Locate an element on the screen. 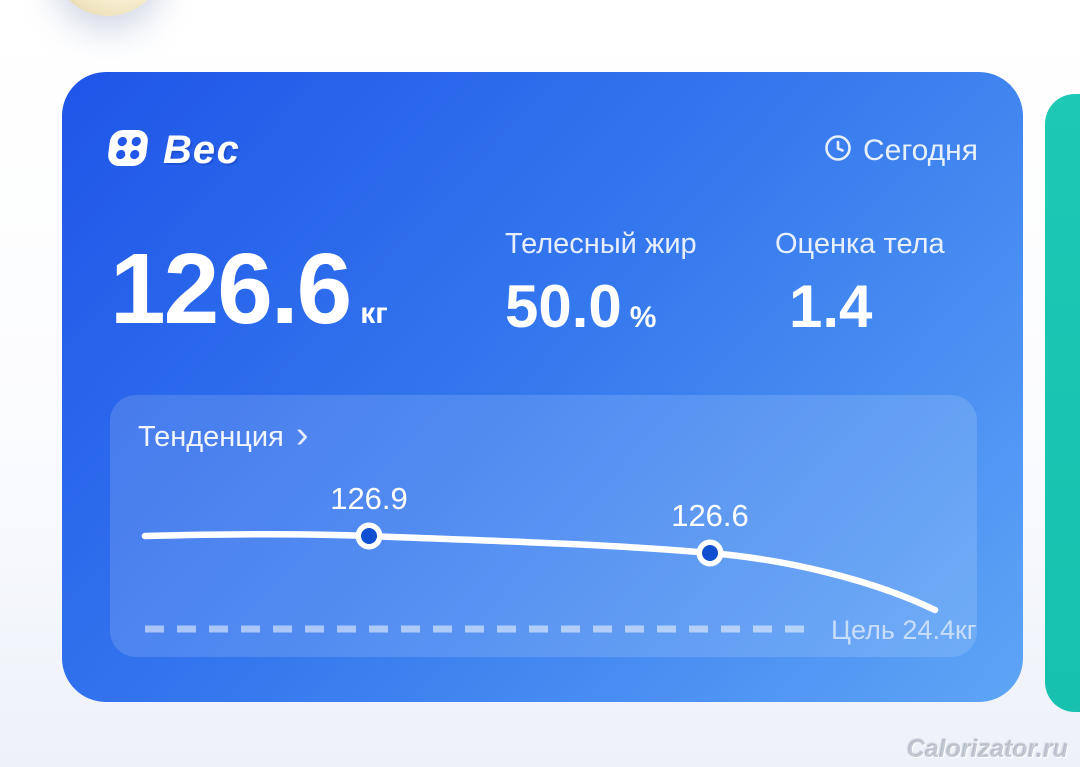 The image size is (1080, 767). weight-title-group: Вес is located at coordinates (173, 150).